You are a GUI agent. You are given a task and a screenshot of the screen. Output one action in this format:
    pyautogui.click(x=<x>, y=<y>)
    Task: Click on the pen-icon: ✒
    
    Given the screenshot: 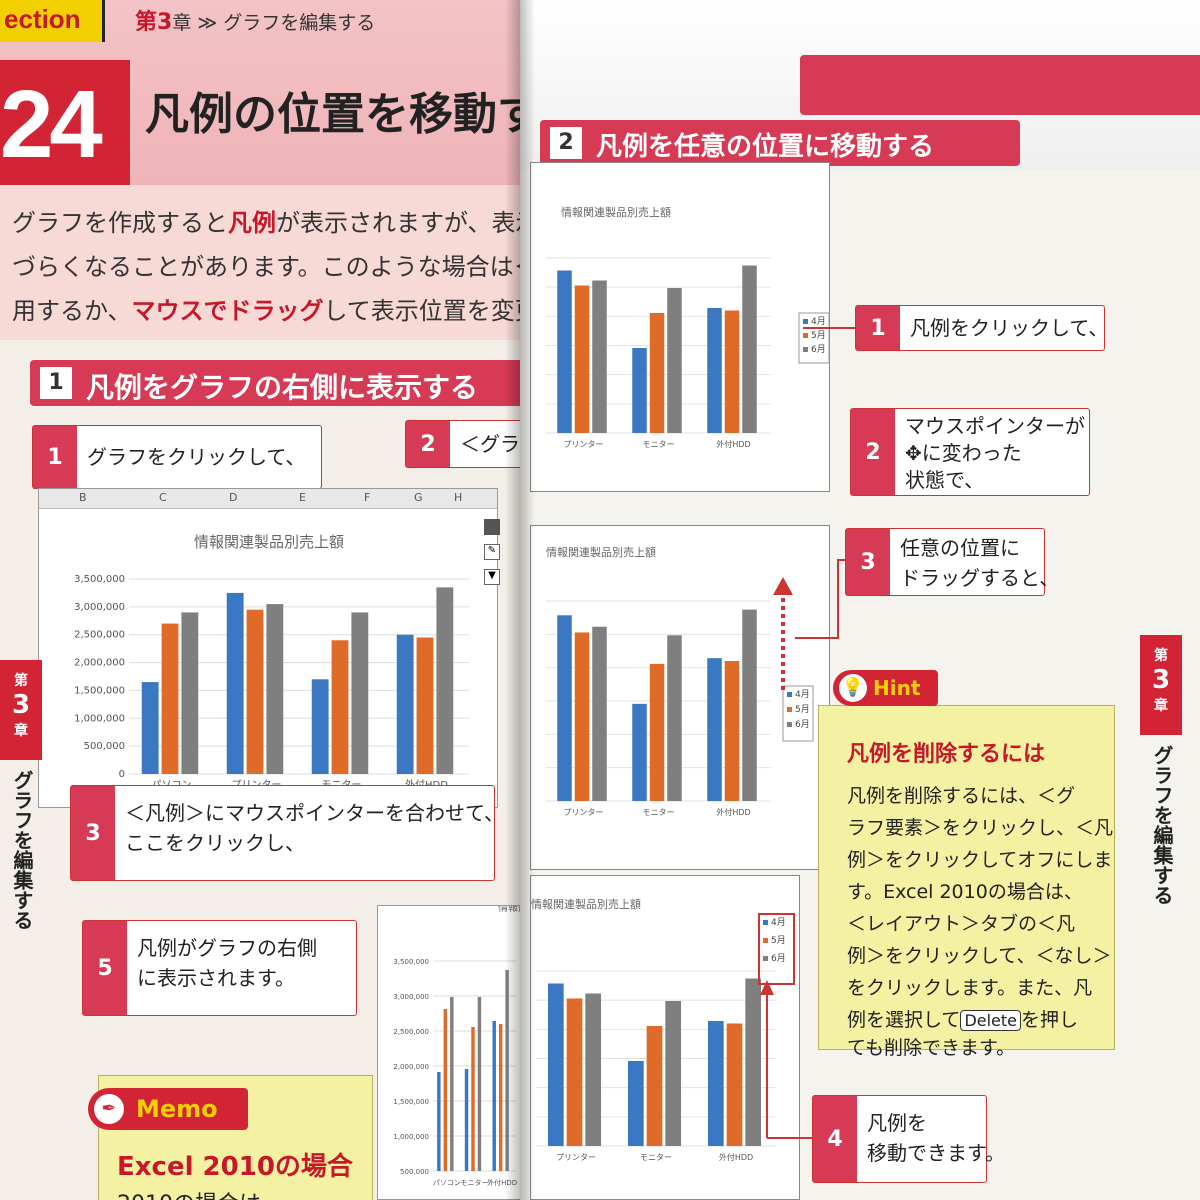 What is the action you would take?
    pyautogui.click(x=109, y=1109)
    